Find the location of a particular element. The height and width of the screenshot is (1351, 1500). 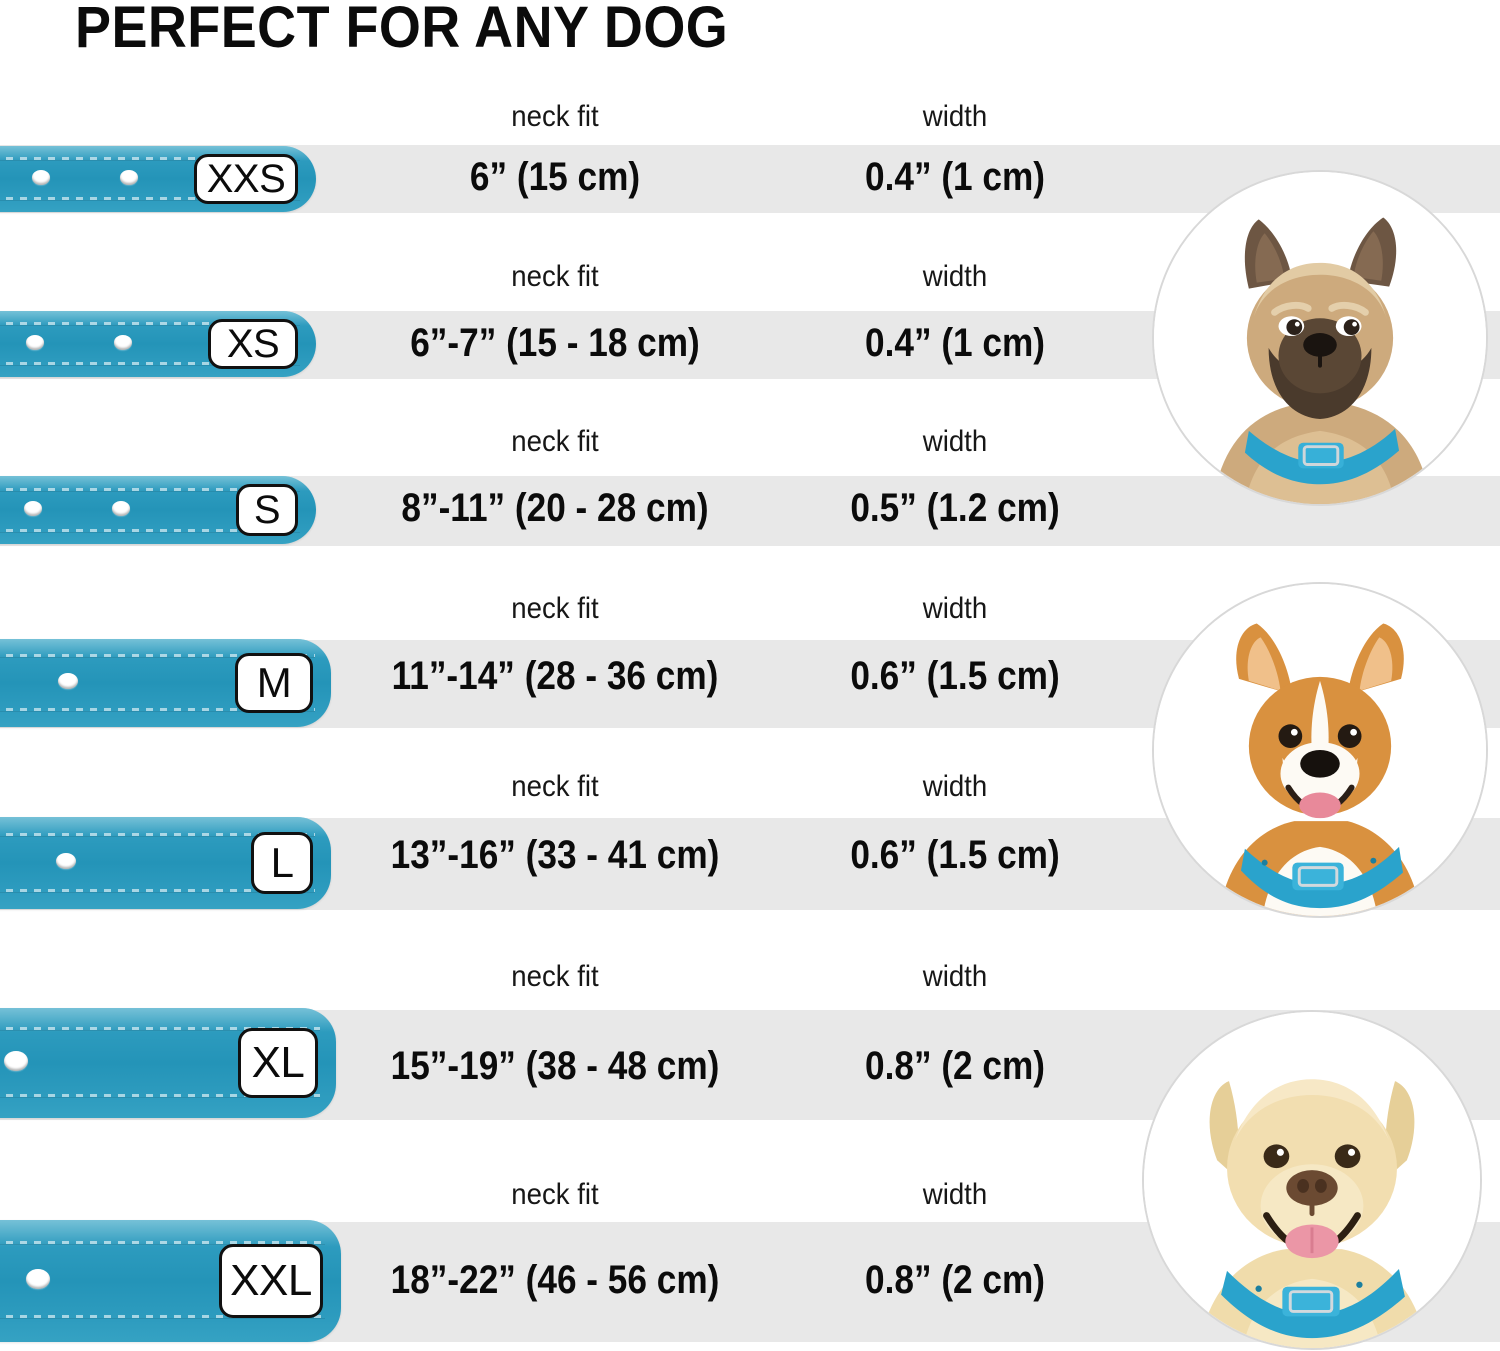

page-title: PERFECT FOR ANY DOG is located at coordinates (402, 30).